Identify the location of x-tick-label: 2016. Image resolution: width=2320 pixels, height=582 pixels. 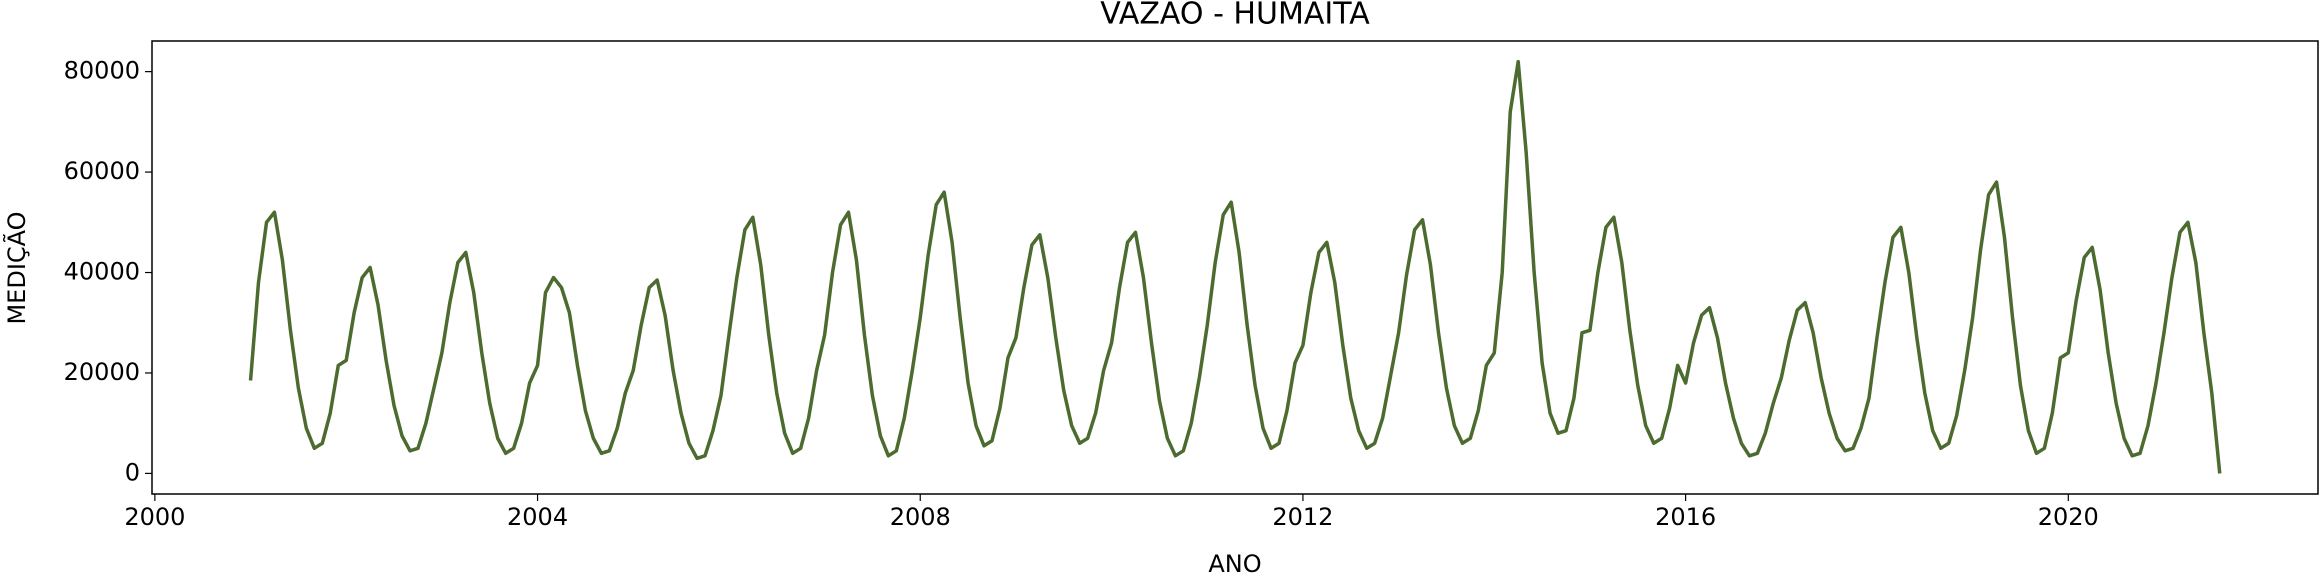
(1685, 517).